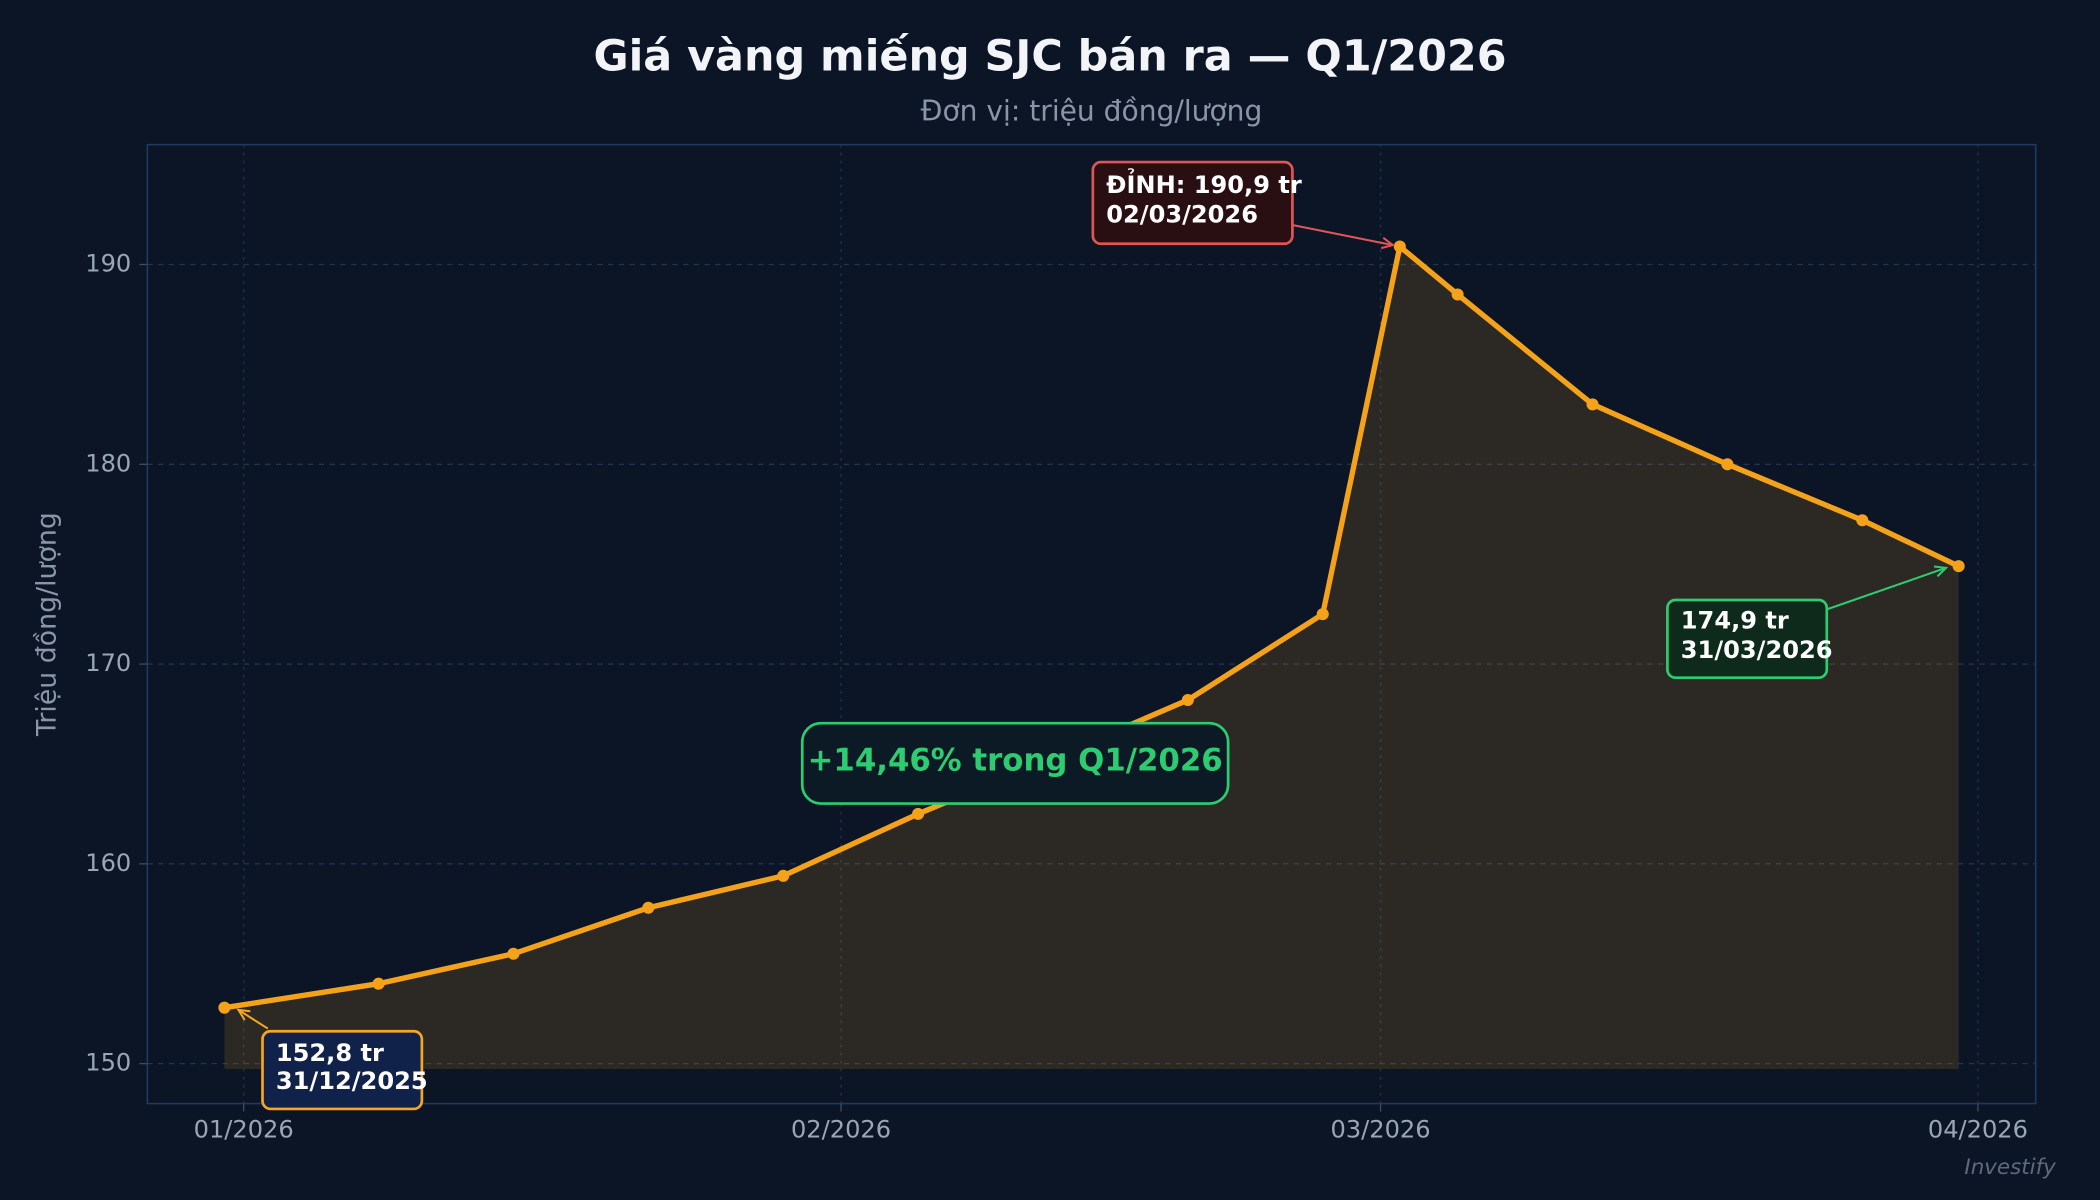 The image size is (2100, 1200). What do you see at coordinates (841, 1129) in the screenshot?
I see `x-tick-label: 02/2026` at bounding box center [841, 1129].